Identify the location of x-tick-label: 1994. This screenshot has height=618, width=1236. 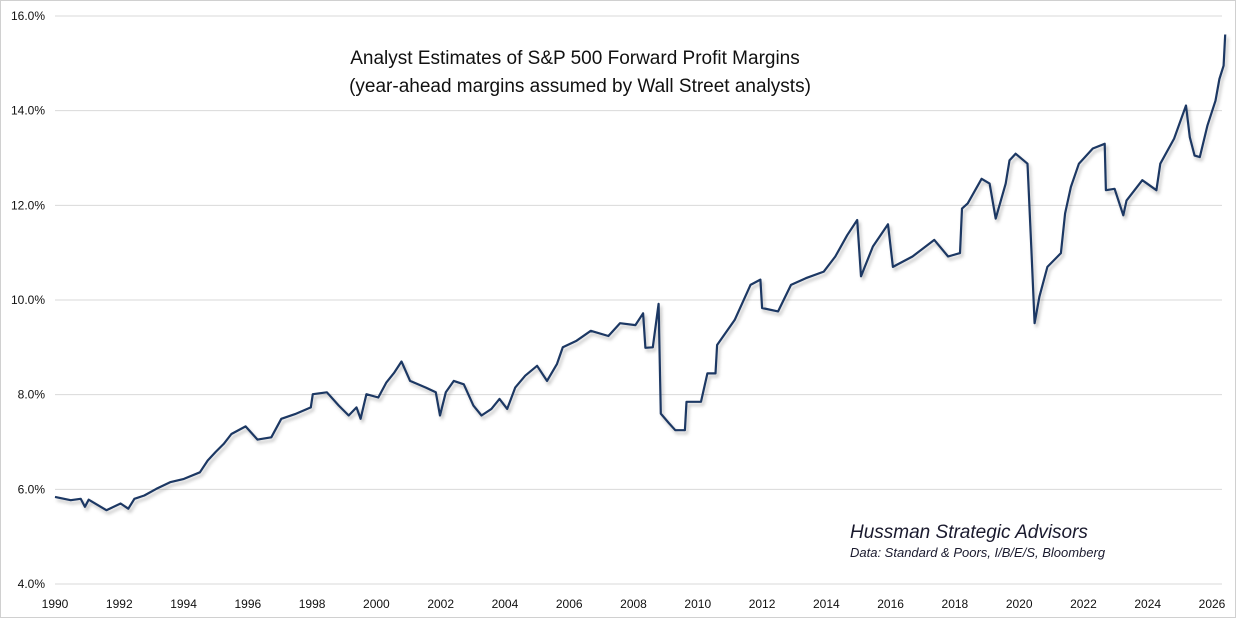
(183, 604).